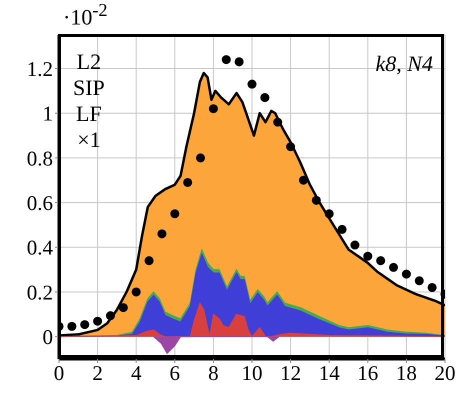 The height and width of the screenshot is (400, 470). Describe the element at coordinates (47, 114) in the screenshot. I see `y-tick-label: 1` at that location.